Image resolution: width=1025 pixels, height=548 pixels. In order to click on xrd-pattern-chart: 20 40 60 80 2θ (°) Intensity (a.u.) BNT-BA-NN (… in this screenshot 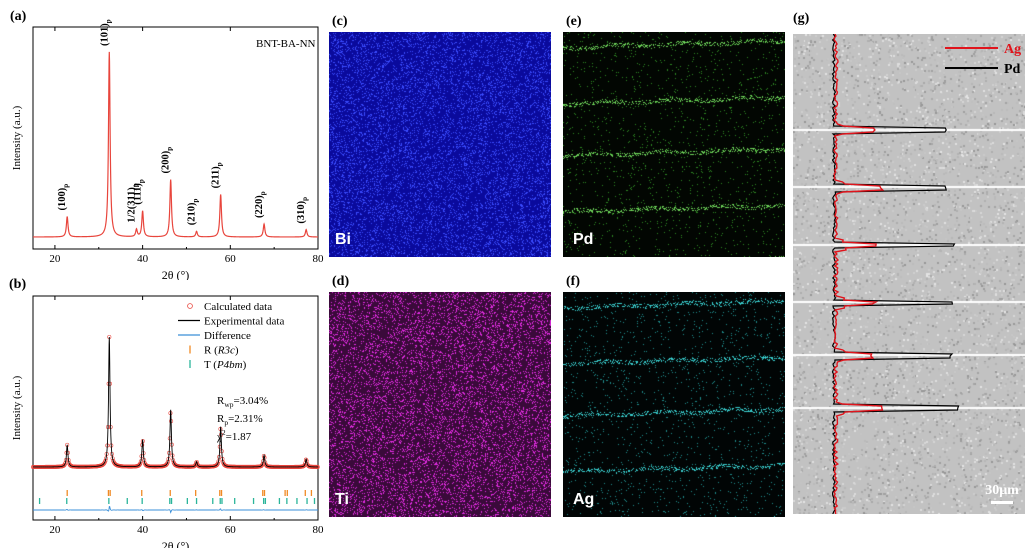, I will do `click(167, 149)`.